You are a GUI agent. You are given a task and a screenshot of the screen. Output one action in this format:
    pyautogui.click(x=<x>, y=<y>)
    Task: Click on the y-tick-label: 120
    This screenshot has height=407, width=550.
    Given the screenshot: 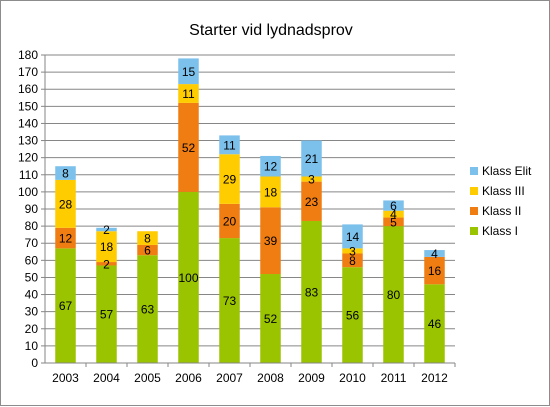 What is the action you would take?
    pyautogui.click(x=28, y=158)
    